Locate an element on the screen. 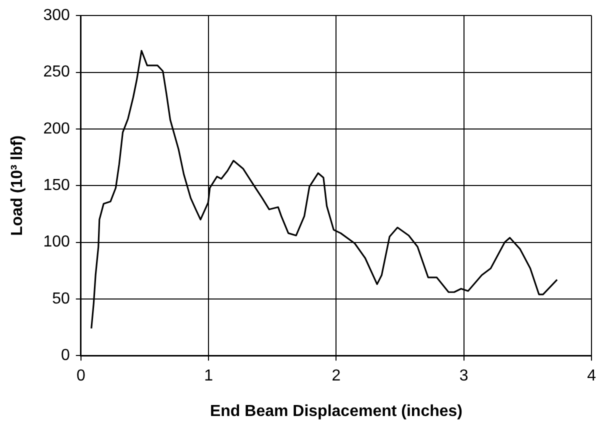 This screenshot has width=602, height=429. x-tick-label: 4 is located at coordinates (591, 376).